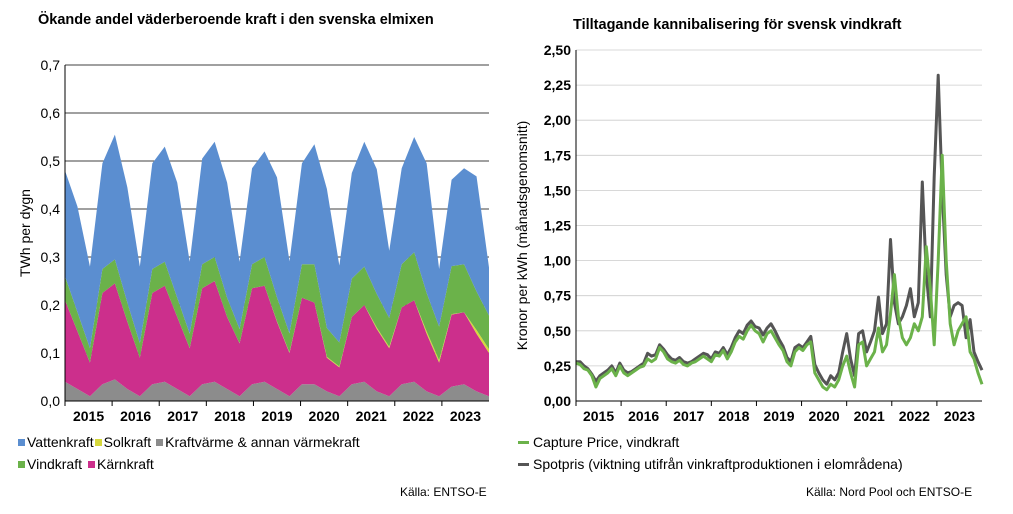 This screenshot has width=1013, height=514. What do you see at coordinates (262, 442) in the screenshot?
I see `legend-label-kraftvarme: Kraftvärme & annan värmekraft` at bounding box center [262, 442].